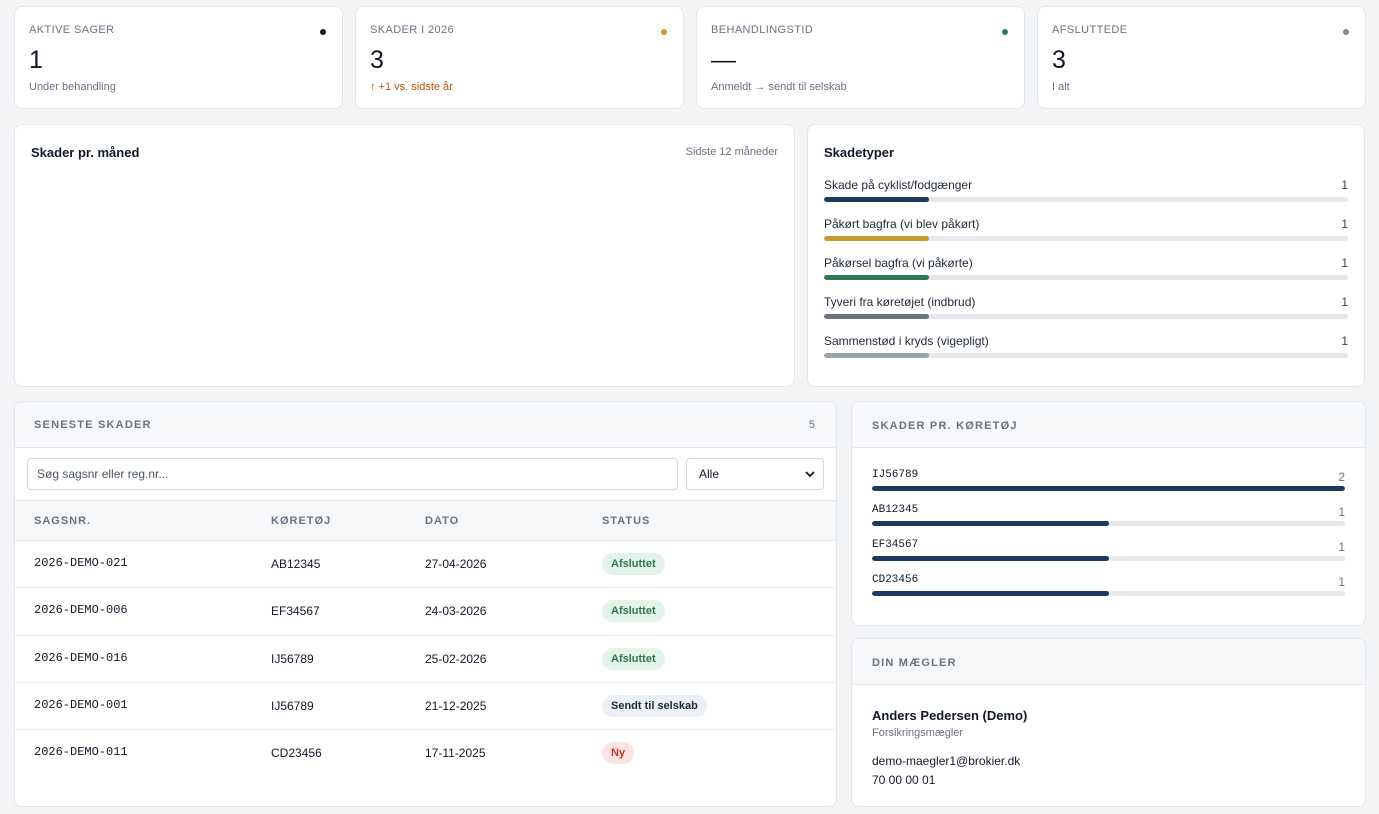  I want to click on section-header: SENESTE SKADER 5, so click(425, 425).